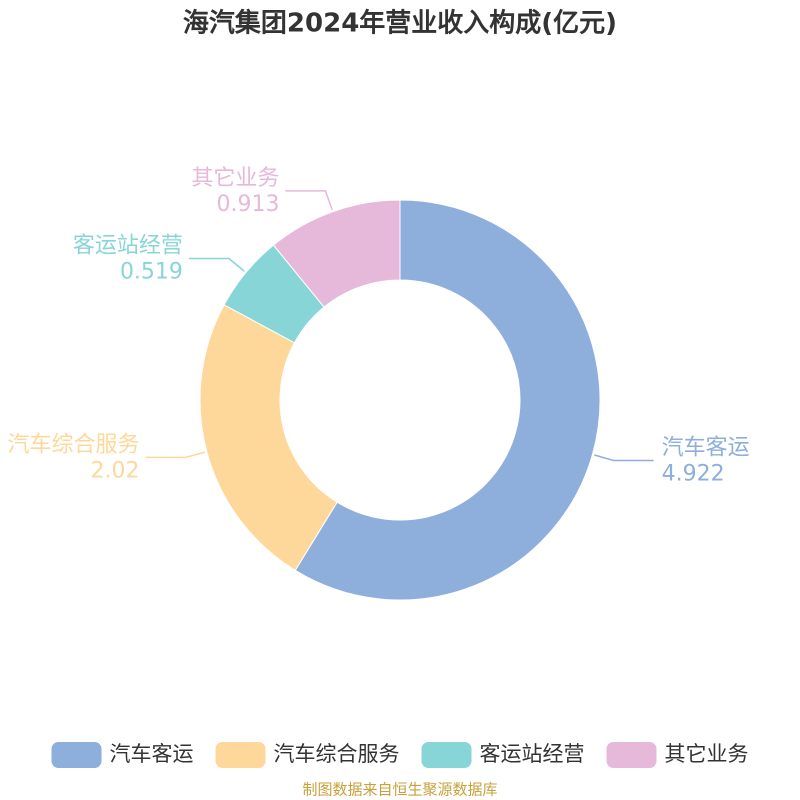  I want to click on legend-label: 客运站经营, so click(532, 754).